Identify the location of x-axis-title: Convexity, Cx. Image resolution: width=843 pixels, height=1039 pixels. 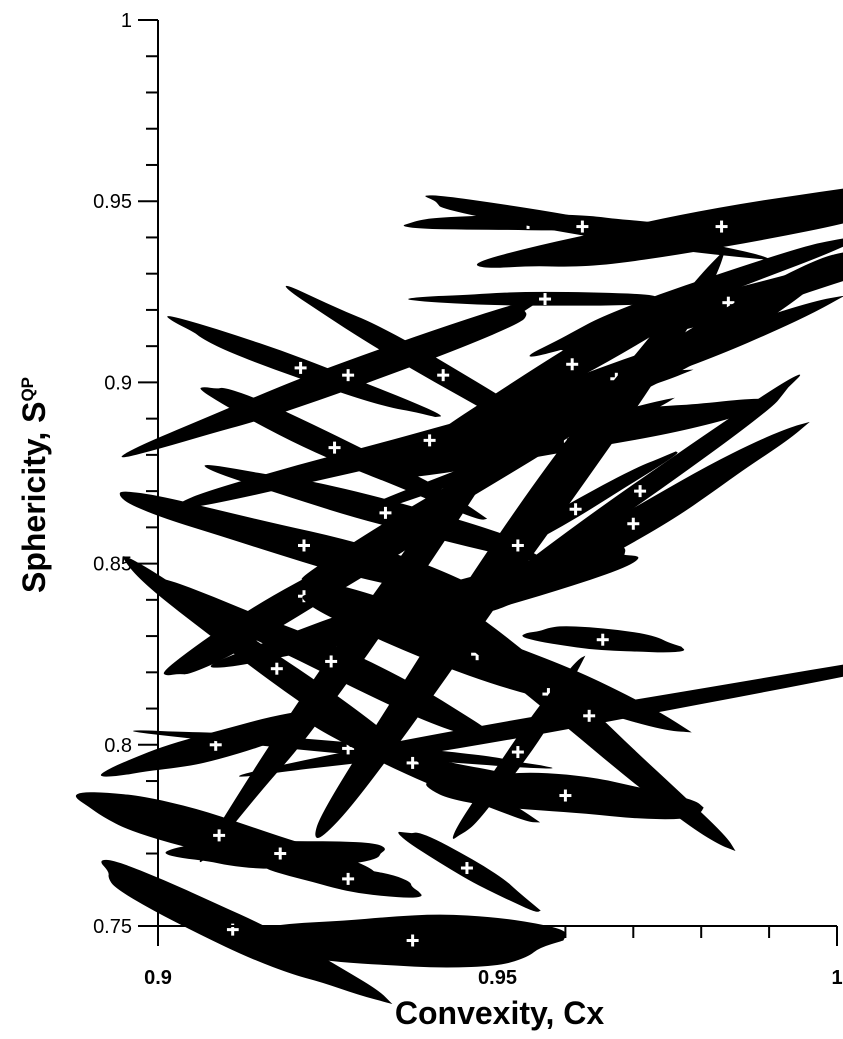
(499, 1013).